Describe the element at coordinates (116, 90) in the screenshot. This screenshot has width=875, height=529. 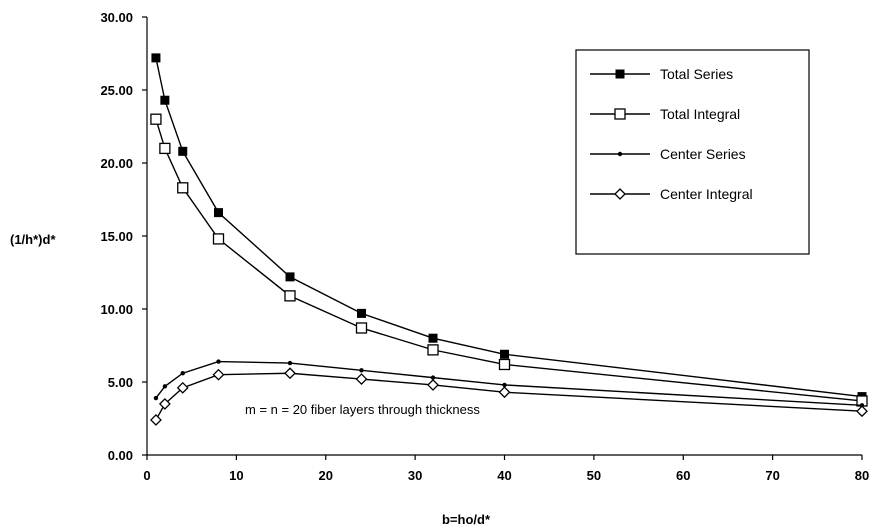
I see `y-tick-label: 25.00` at that location.